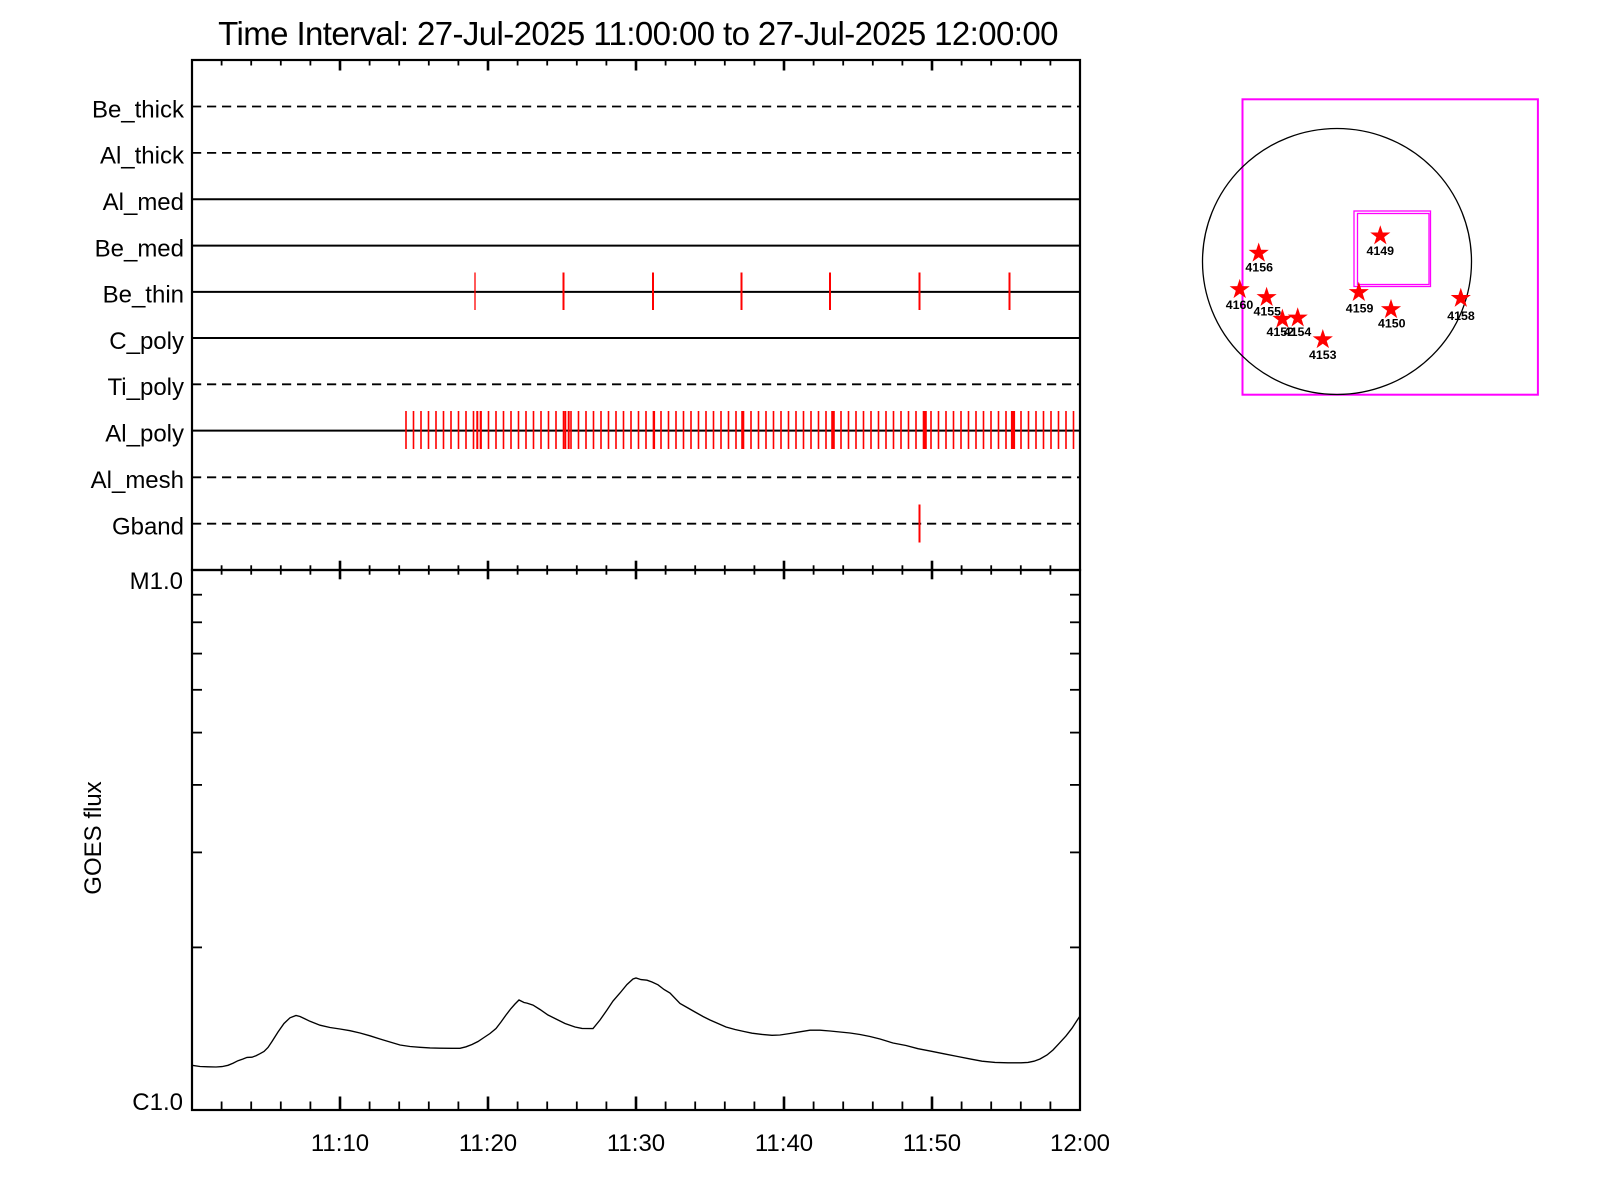 The image size is (1600, 1200). I want to click on svg-text: 11:10, so click(340, 1143).